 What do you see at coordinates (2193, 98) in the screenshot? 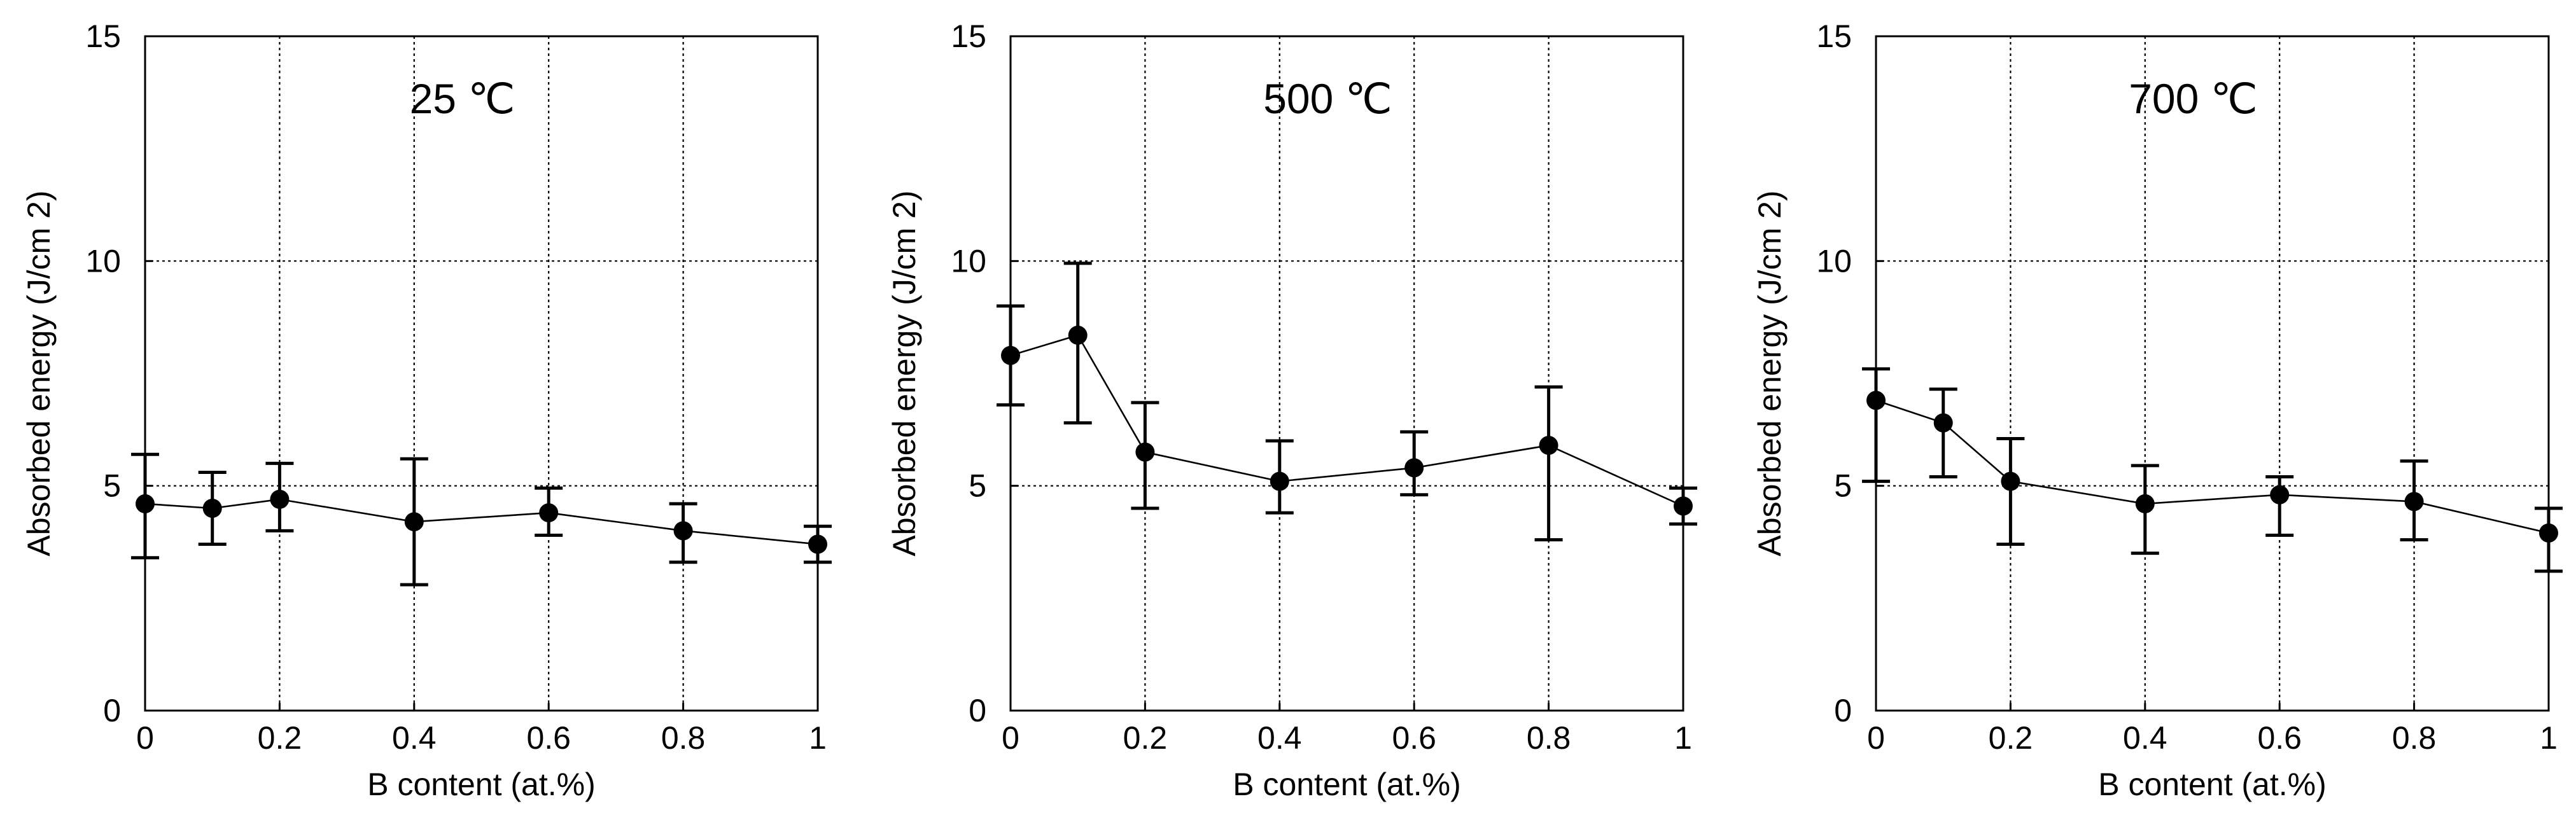
I see `temperature-label: 700 ℃` at bounding box center [2193, 98].